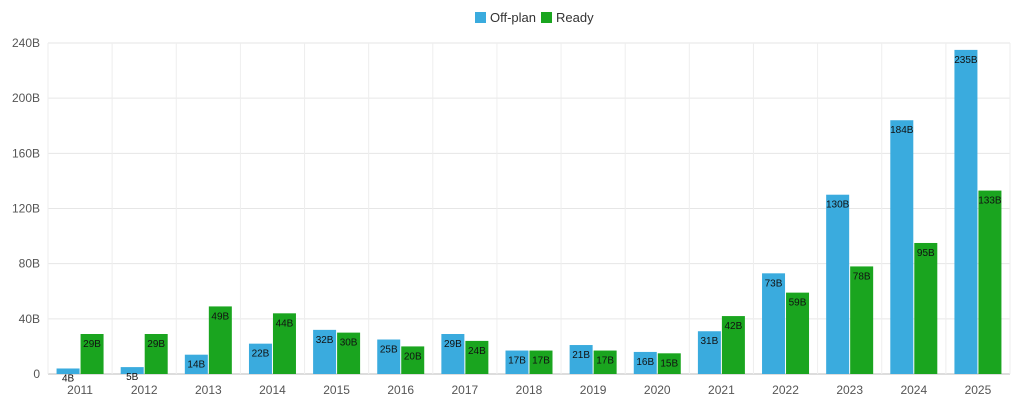 This screenshot has width=1024, height=404. Describe the element at coordinates (26, 153) in the screenshot. I see `y-tick-label: 160B` at that location.